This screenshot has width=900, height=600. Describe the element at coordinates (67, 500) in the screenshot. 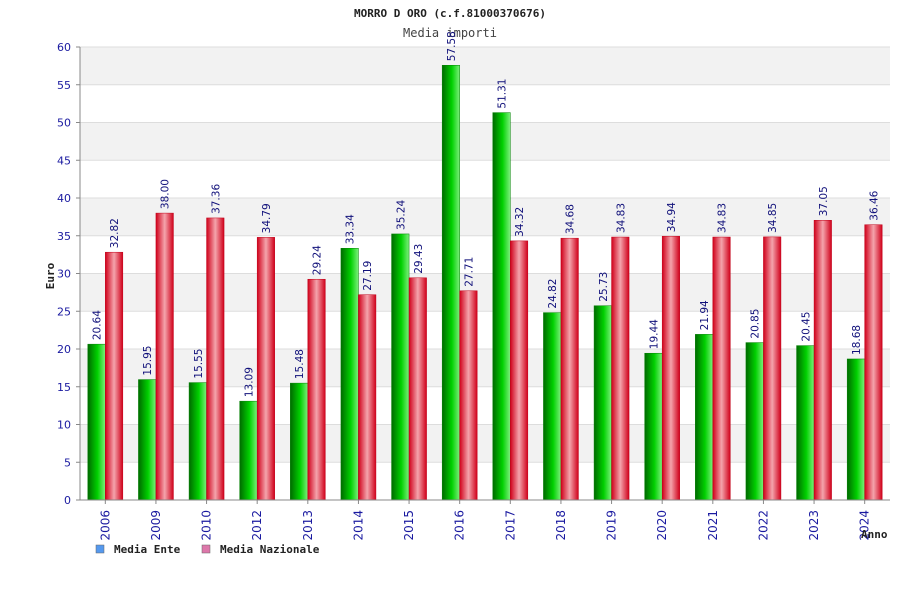

I see `y-tick-label: 0` at that location.